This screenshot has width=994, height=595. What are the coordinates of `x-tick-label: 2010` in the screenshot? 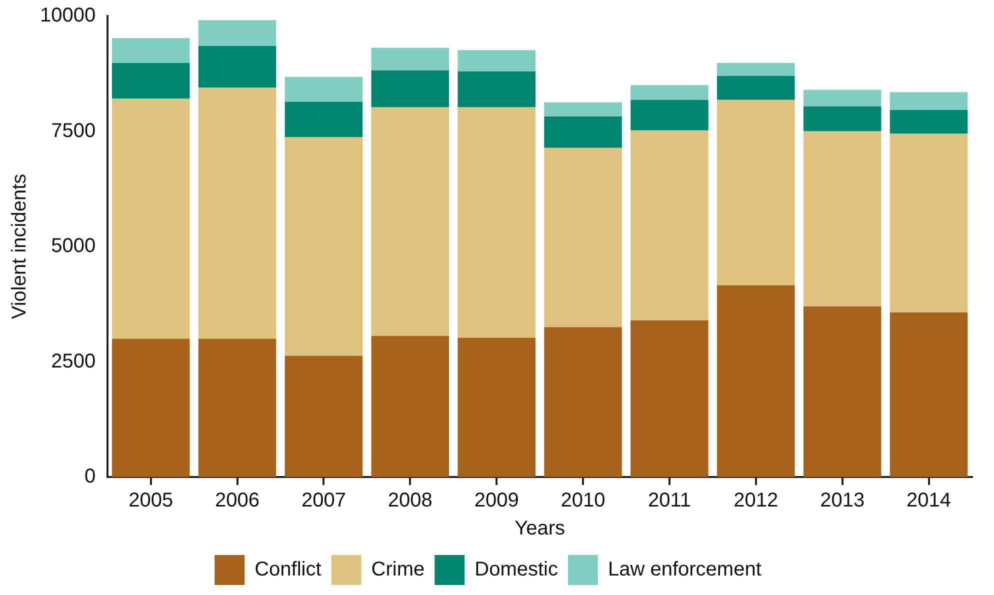 It's located at (583, 501).